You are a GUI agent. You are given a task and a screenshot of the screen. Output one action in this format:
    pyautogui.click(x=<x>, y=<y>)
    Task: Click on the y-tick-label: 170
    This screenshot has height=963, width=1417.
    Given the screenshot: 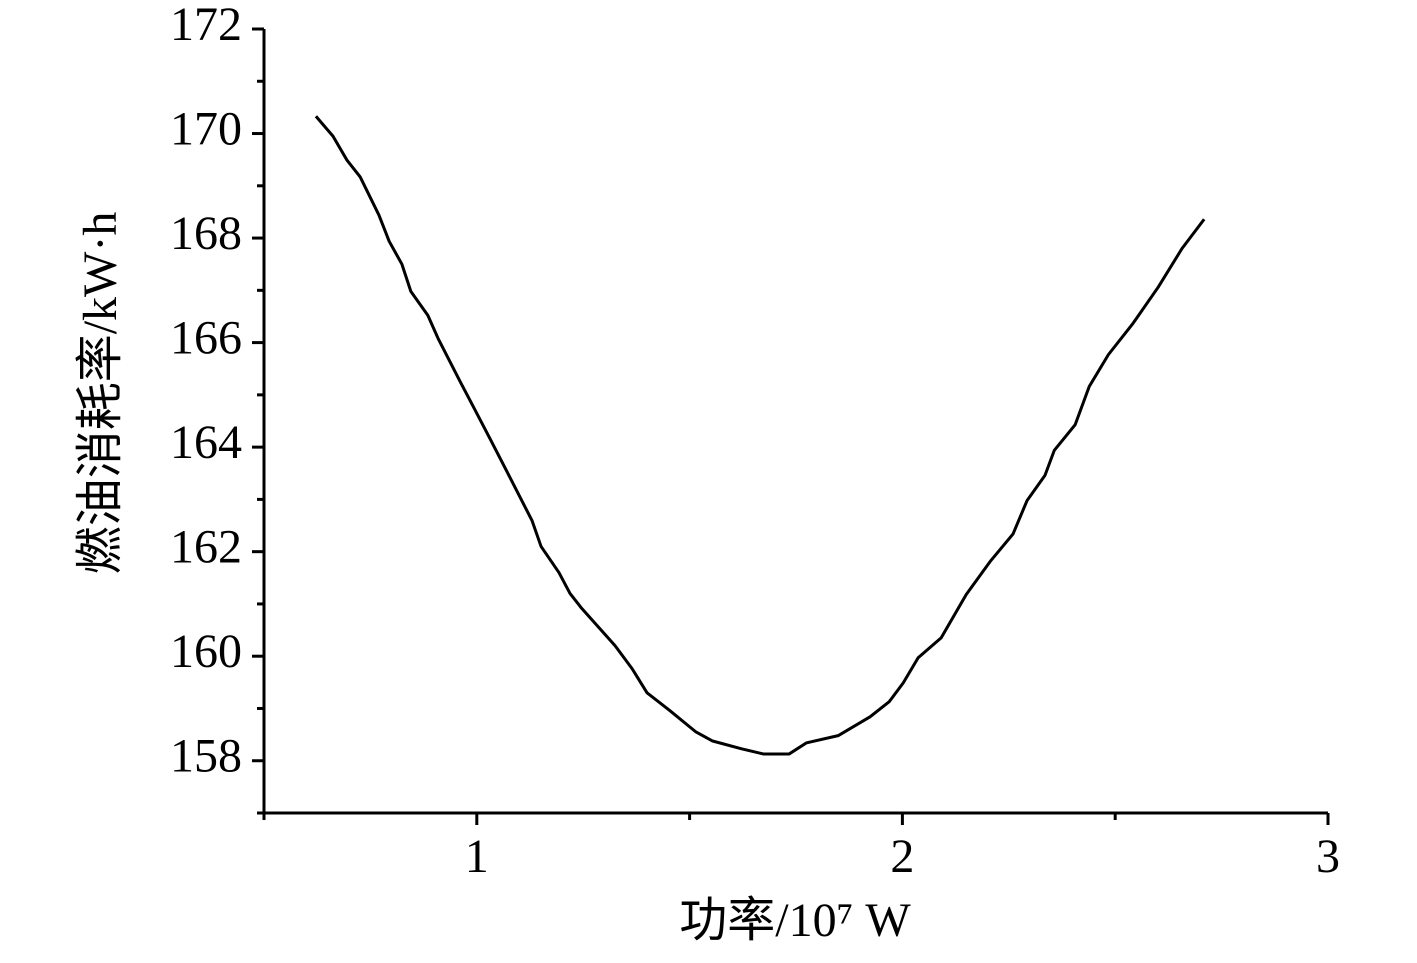 What is the action you would take?
    pyautogui.click(x=206, y=129)
    